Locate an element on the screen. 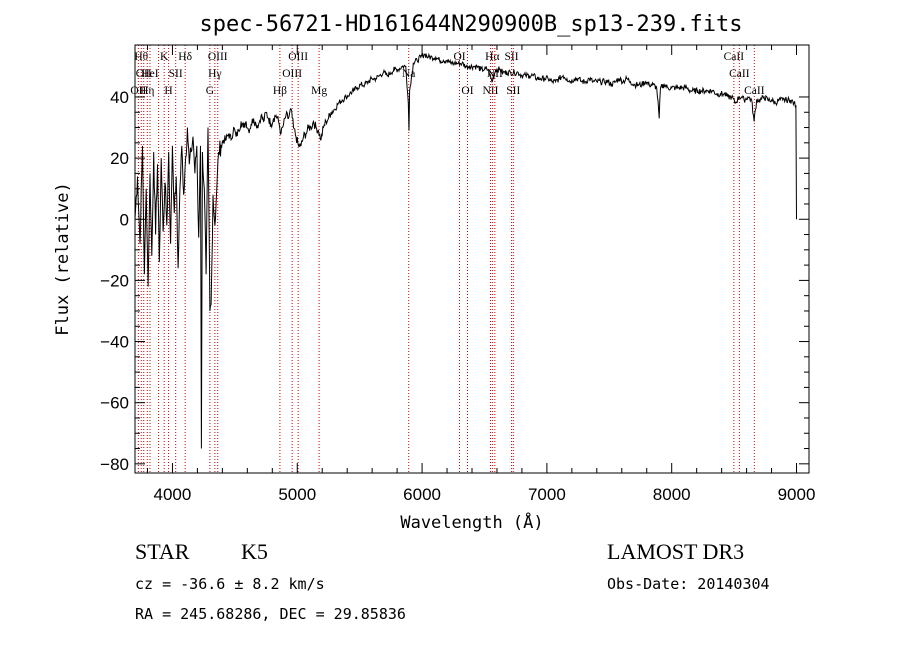 This screenshot has height=649, width=900. sky-coordinates: RA = 245.68286, DEC = 29.85836 is located at coordinates (270, 614).